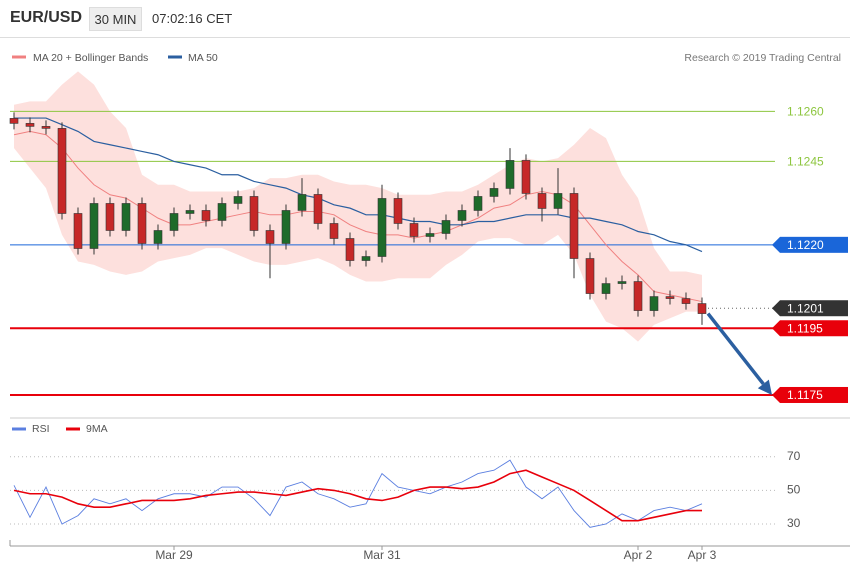 This screenshot has height=576, width=850. Describe the element at coordinates (794, 456) in the screenshot. I see `y-tick-label: 70` at that location.